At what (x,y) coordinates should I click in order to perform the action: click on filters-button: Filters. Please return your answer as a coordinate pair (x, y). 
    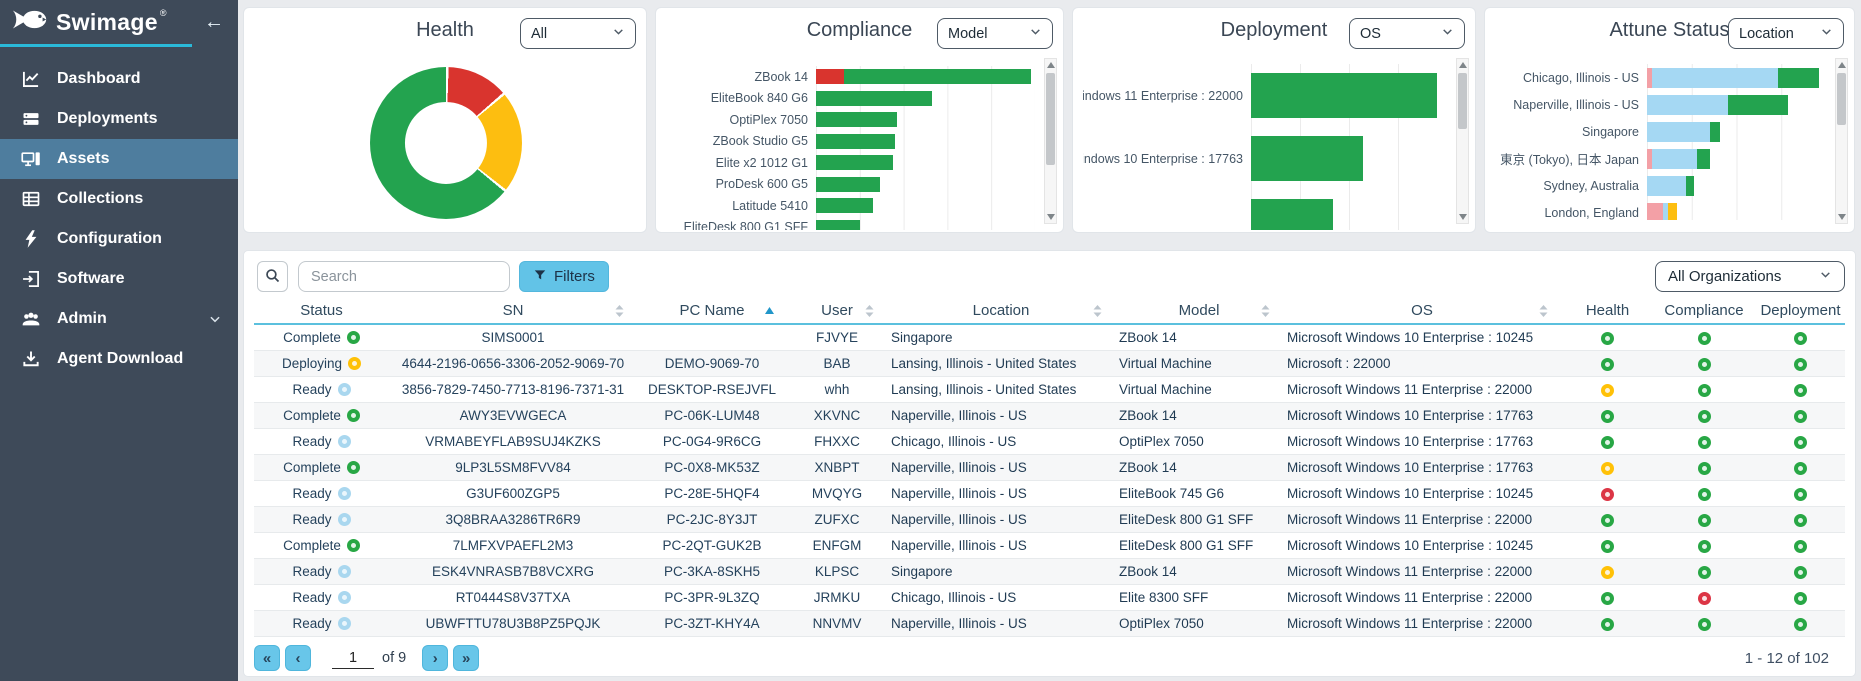
    Looking at the image, I should click on (564, 276).